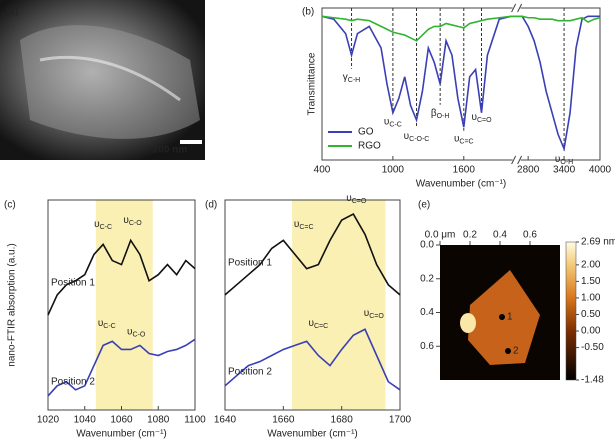  I want to click on y-tick-label: 0.0, so click(427, 245).